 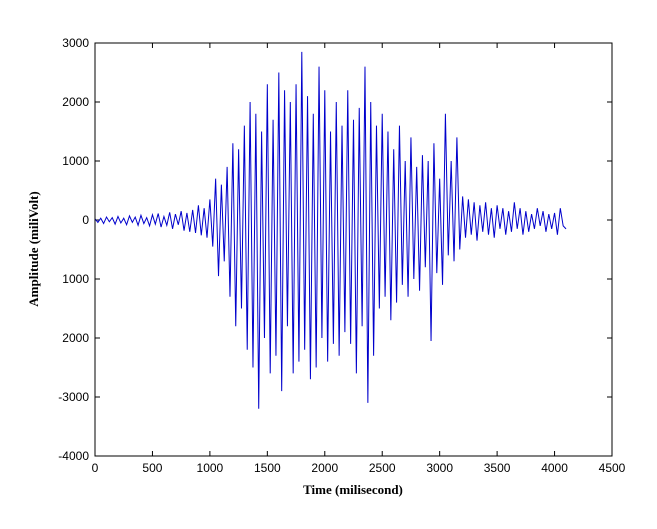 I want to click on y-tick-label: -3000, so click(x=73, y=397).